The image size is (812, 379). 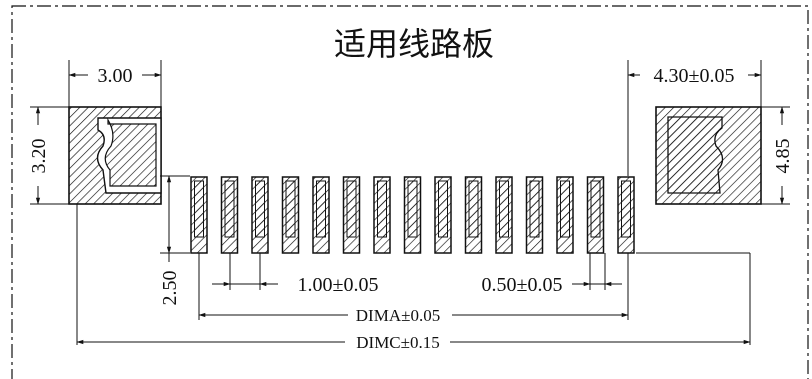 I want to click on dim-top-right-label: 4.30±0.05, so click(x=694, y=76).